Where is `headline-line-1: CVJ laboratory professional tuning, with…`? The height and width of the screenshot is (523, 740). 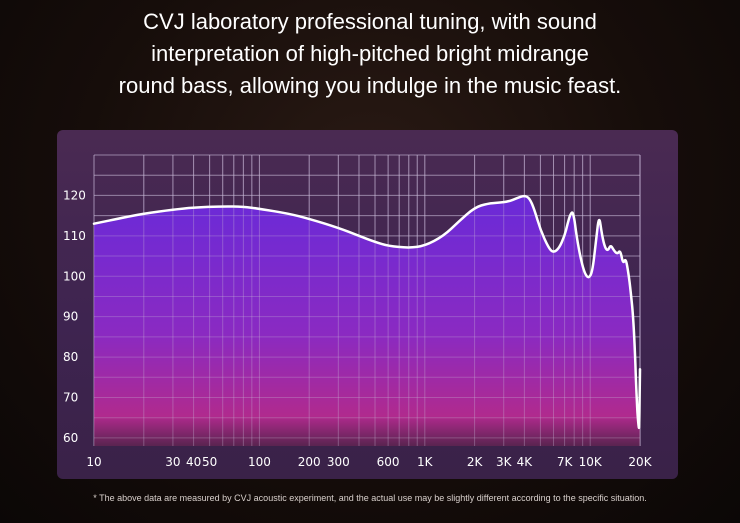
headline-line-1: CVJ laboratory professional tuning, with… is located at coordinates (370, 21).